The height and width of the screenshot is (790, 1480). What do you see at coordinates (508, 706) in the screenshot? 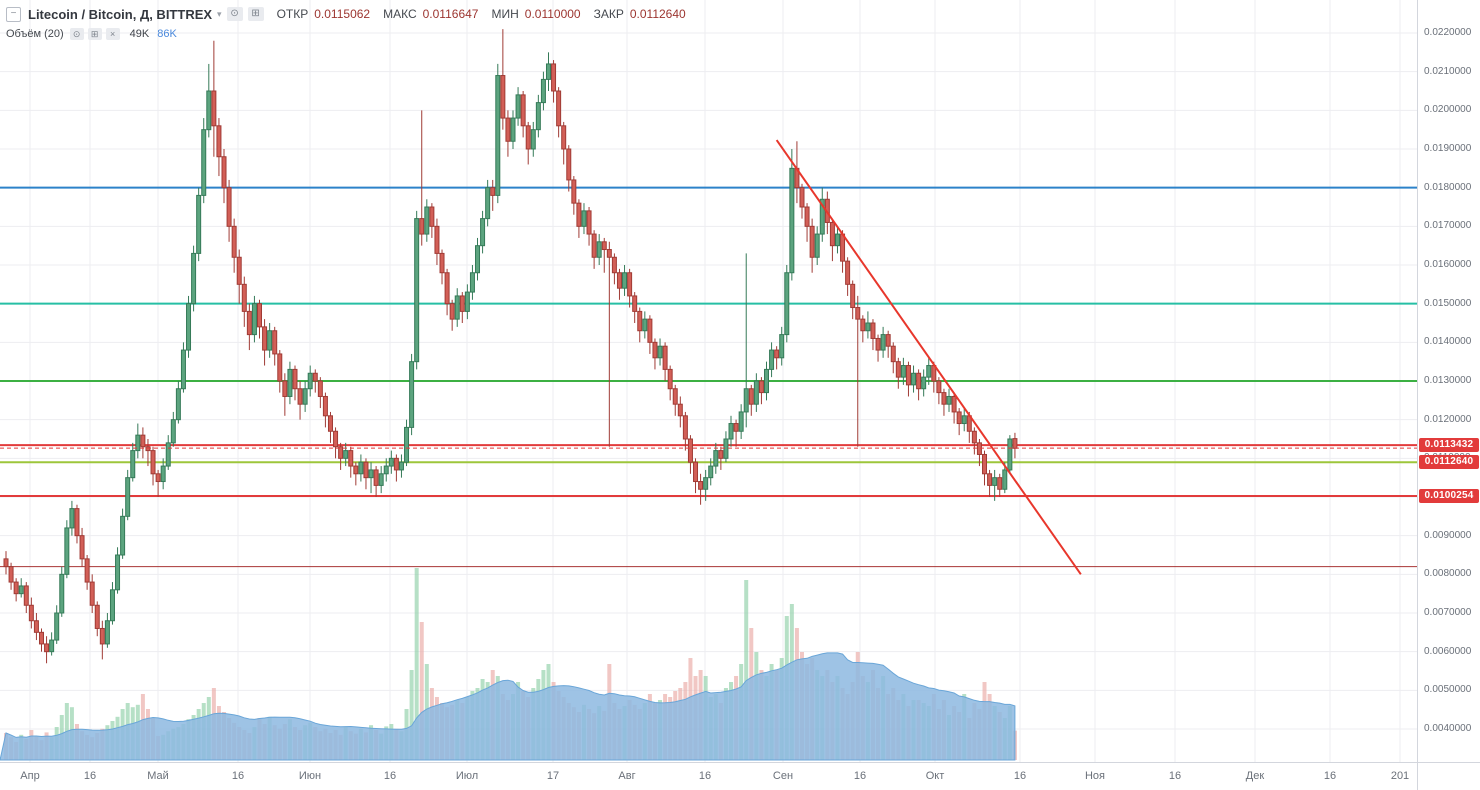
I see `volume-ma-layer` at bounding box center [508, 706].